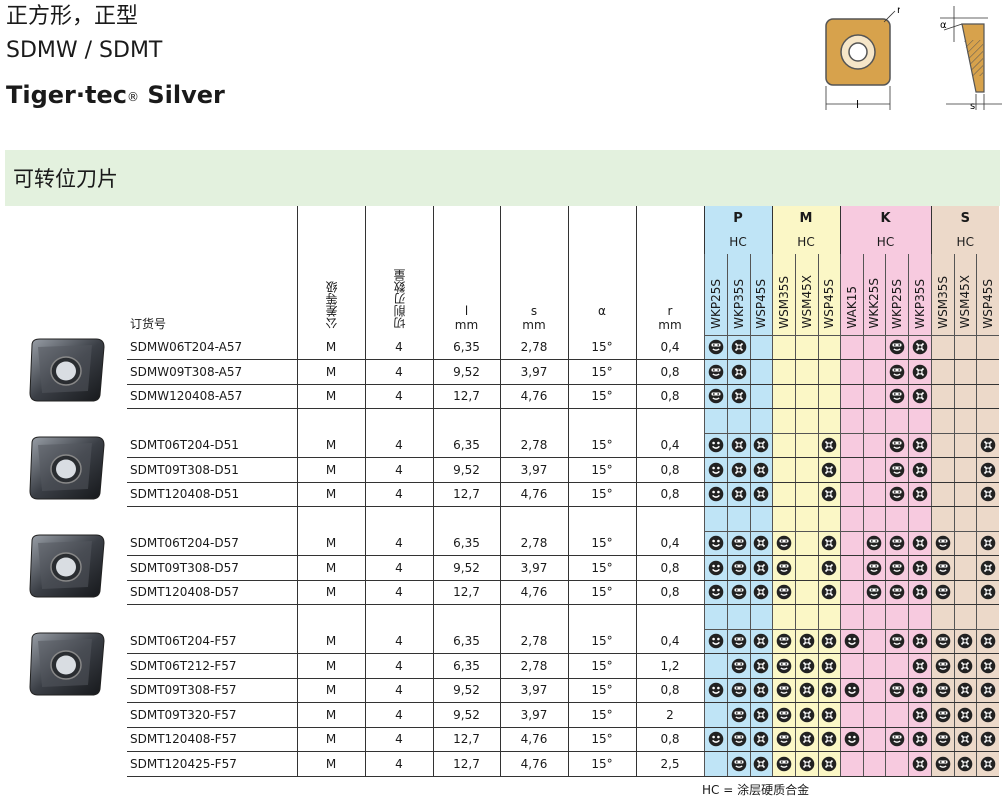 Image resolution: width=1003 pixels, height=801 pixels. I want to click on code-cell: SDMT09T320-F57, so click(212, 715).